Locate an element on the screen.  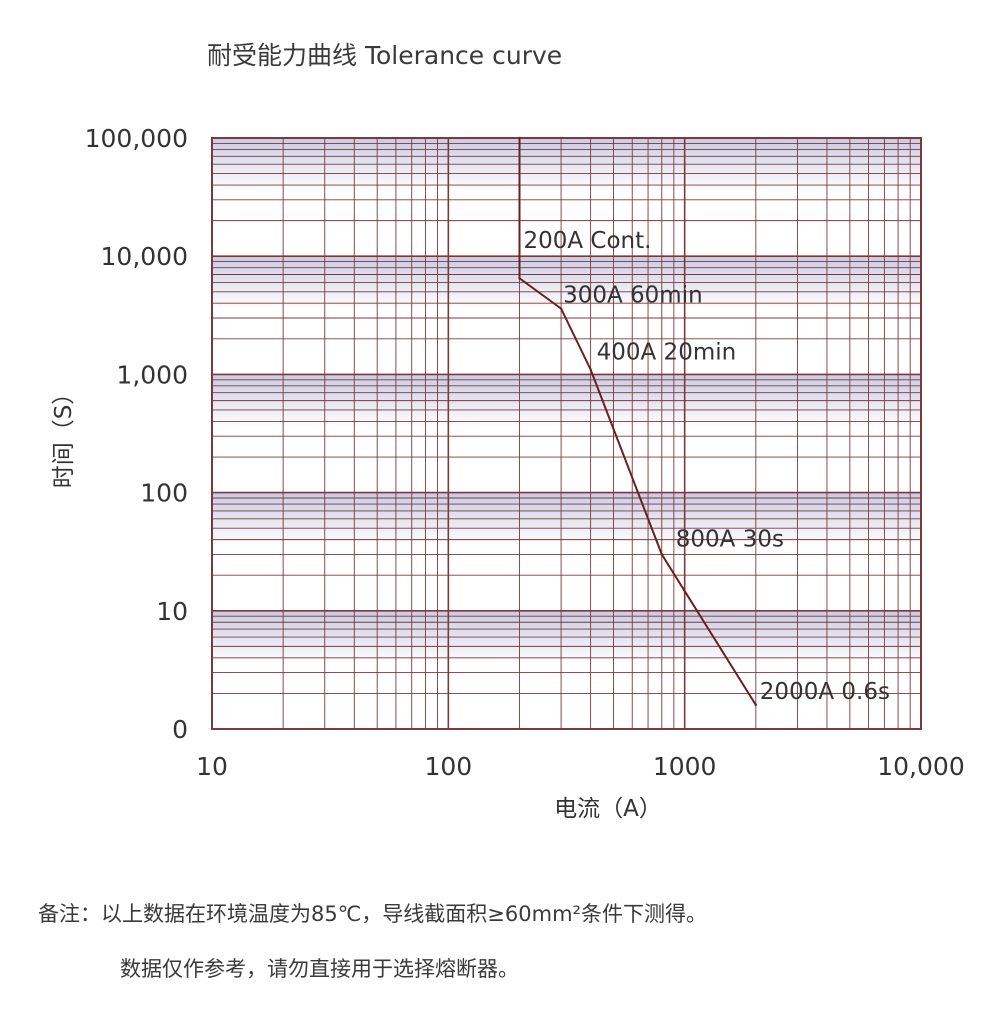
y-tick-label: 1,000 is located at coordinates (152, 374).